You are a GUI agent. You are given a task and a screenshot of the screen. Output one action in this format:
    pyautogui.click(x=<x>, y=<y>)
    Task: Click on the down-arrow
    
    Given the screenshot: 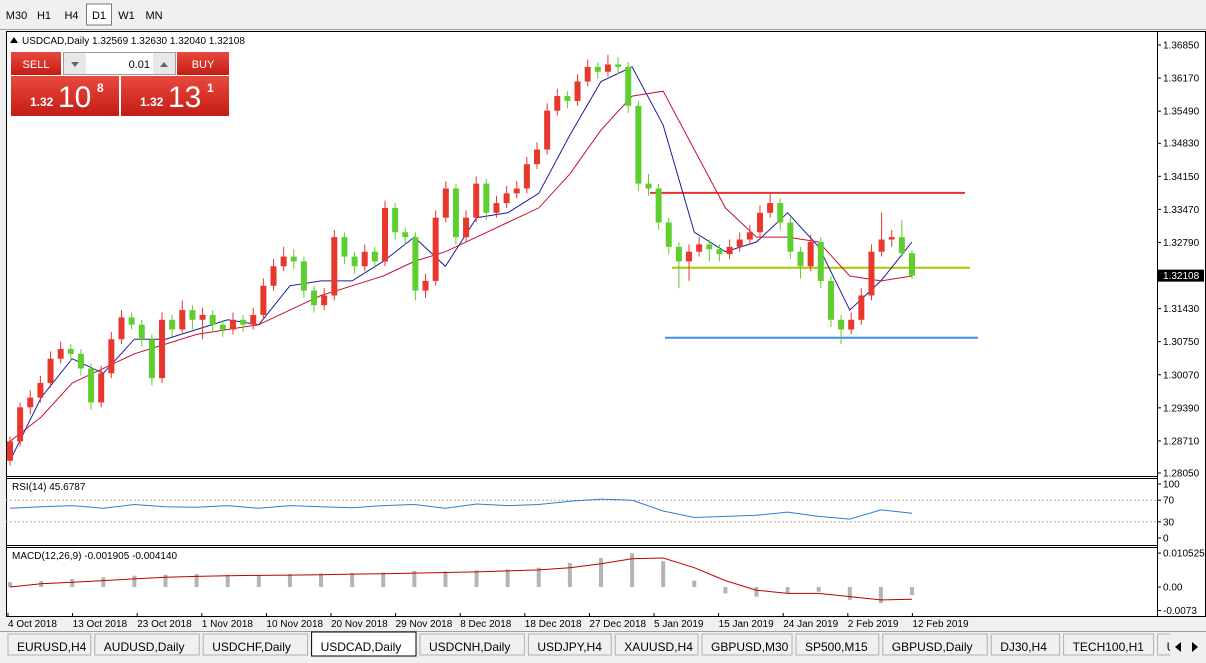 What is the action you would take?
    pyautogui.click(x=75, y=64)
    